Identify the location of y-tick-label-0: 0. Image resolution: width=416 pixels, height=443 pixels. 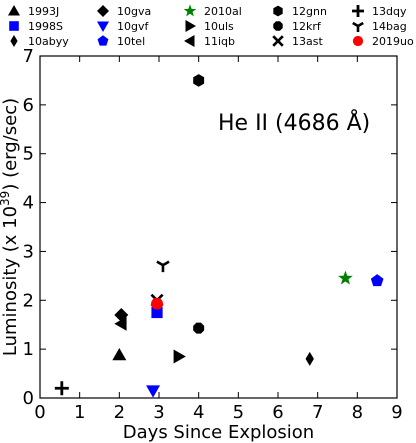
(28, 398).